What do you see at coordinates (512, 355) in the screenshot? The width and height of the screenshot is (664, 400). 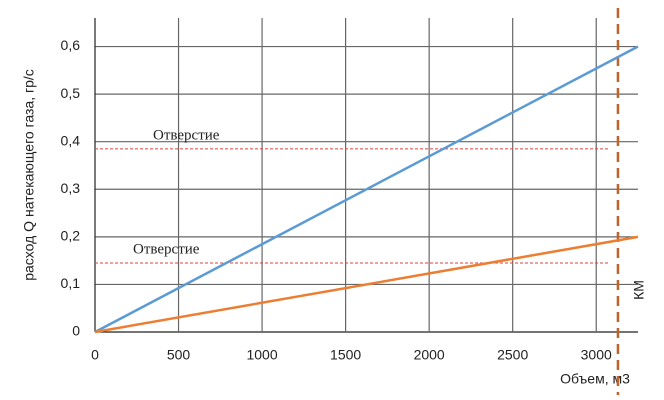 I see `x-tick-label: 2500` at bounding box center [512, 355].